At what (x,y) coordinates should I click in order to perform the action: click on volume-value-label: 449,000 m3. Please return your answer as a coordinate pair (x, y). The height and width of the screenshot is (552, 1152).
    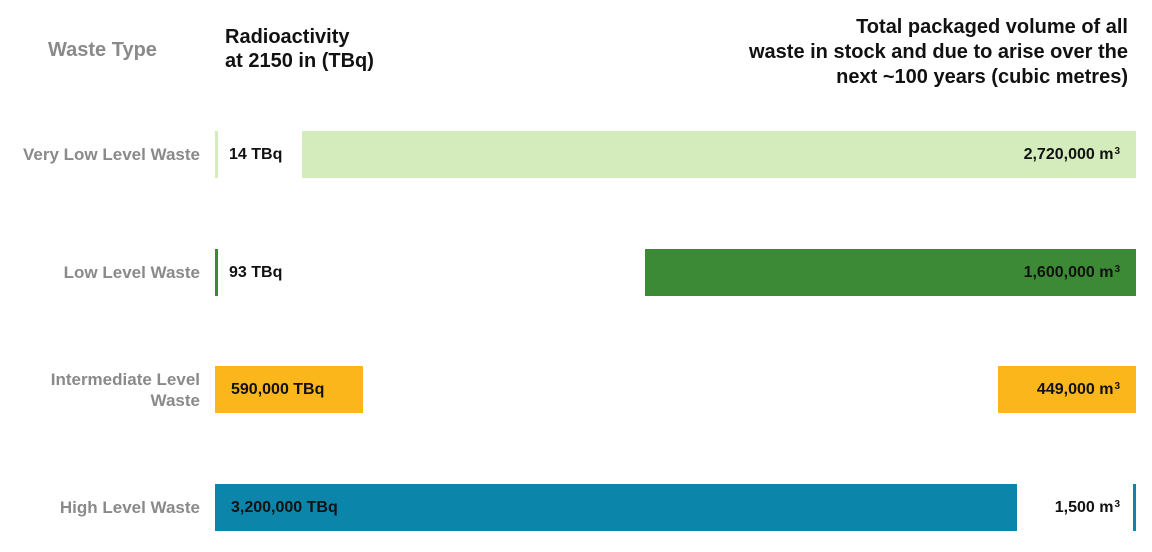
    Looking at the image, I should click on (1078, 390).